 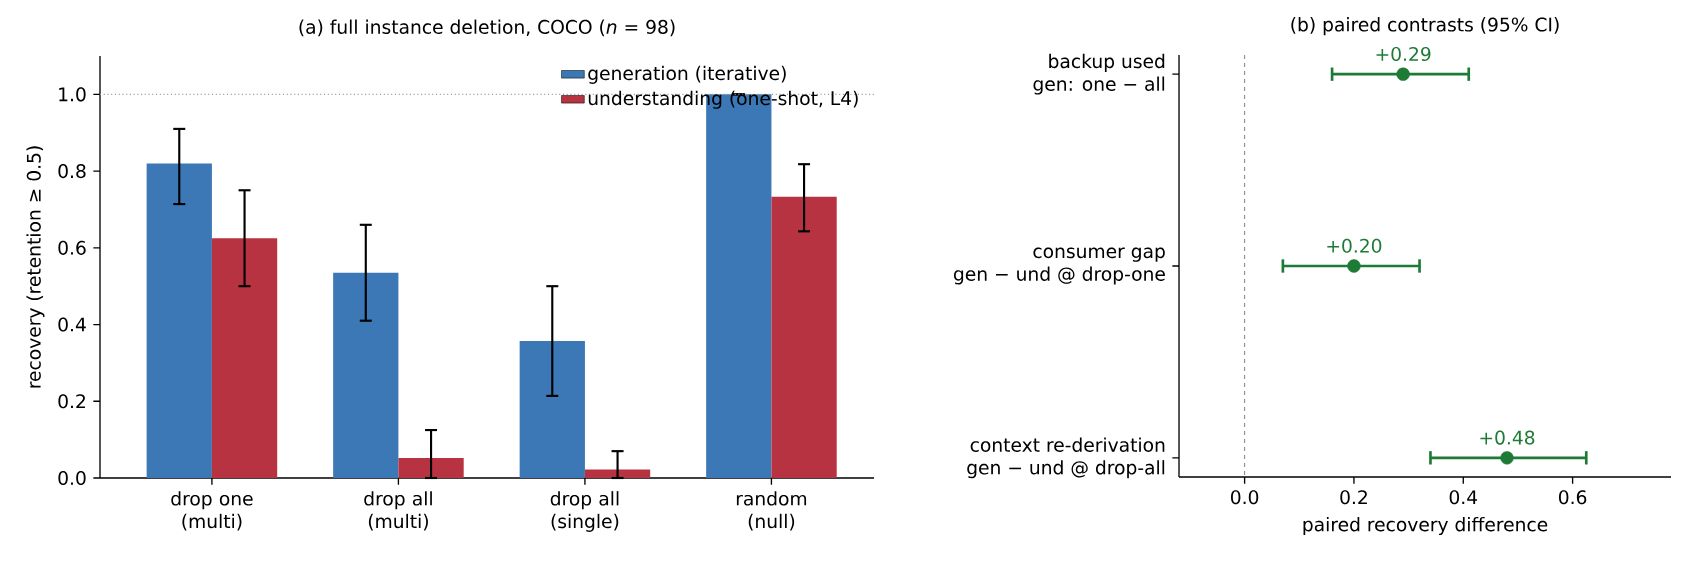 What do you see at coordinates (1425, 526) in the screenshot?
I see `x-axis-title: paired recovery difference` at bounding box center [1425, 526].